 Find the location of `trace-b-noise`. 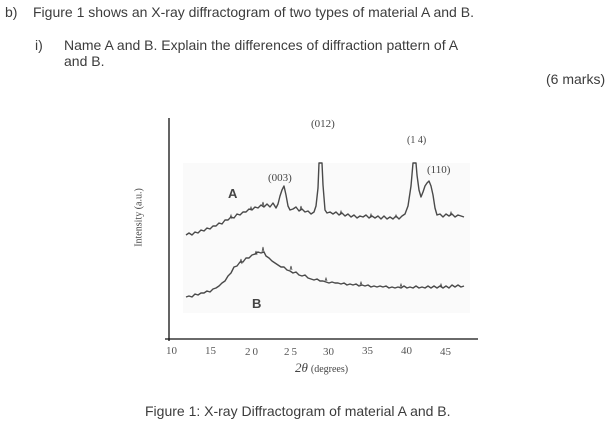

trace-b-noise is located at coordinates (341, 267).